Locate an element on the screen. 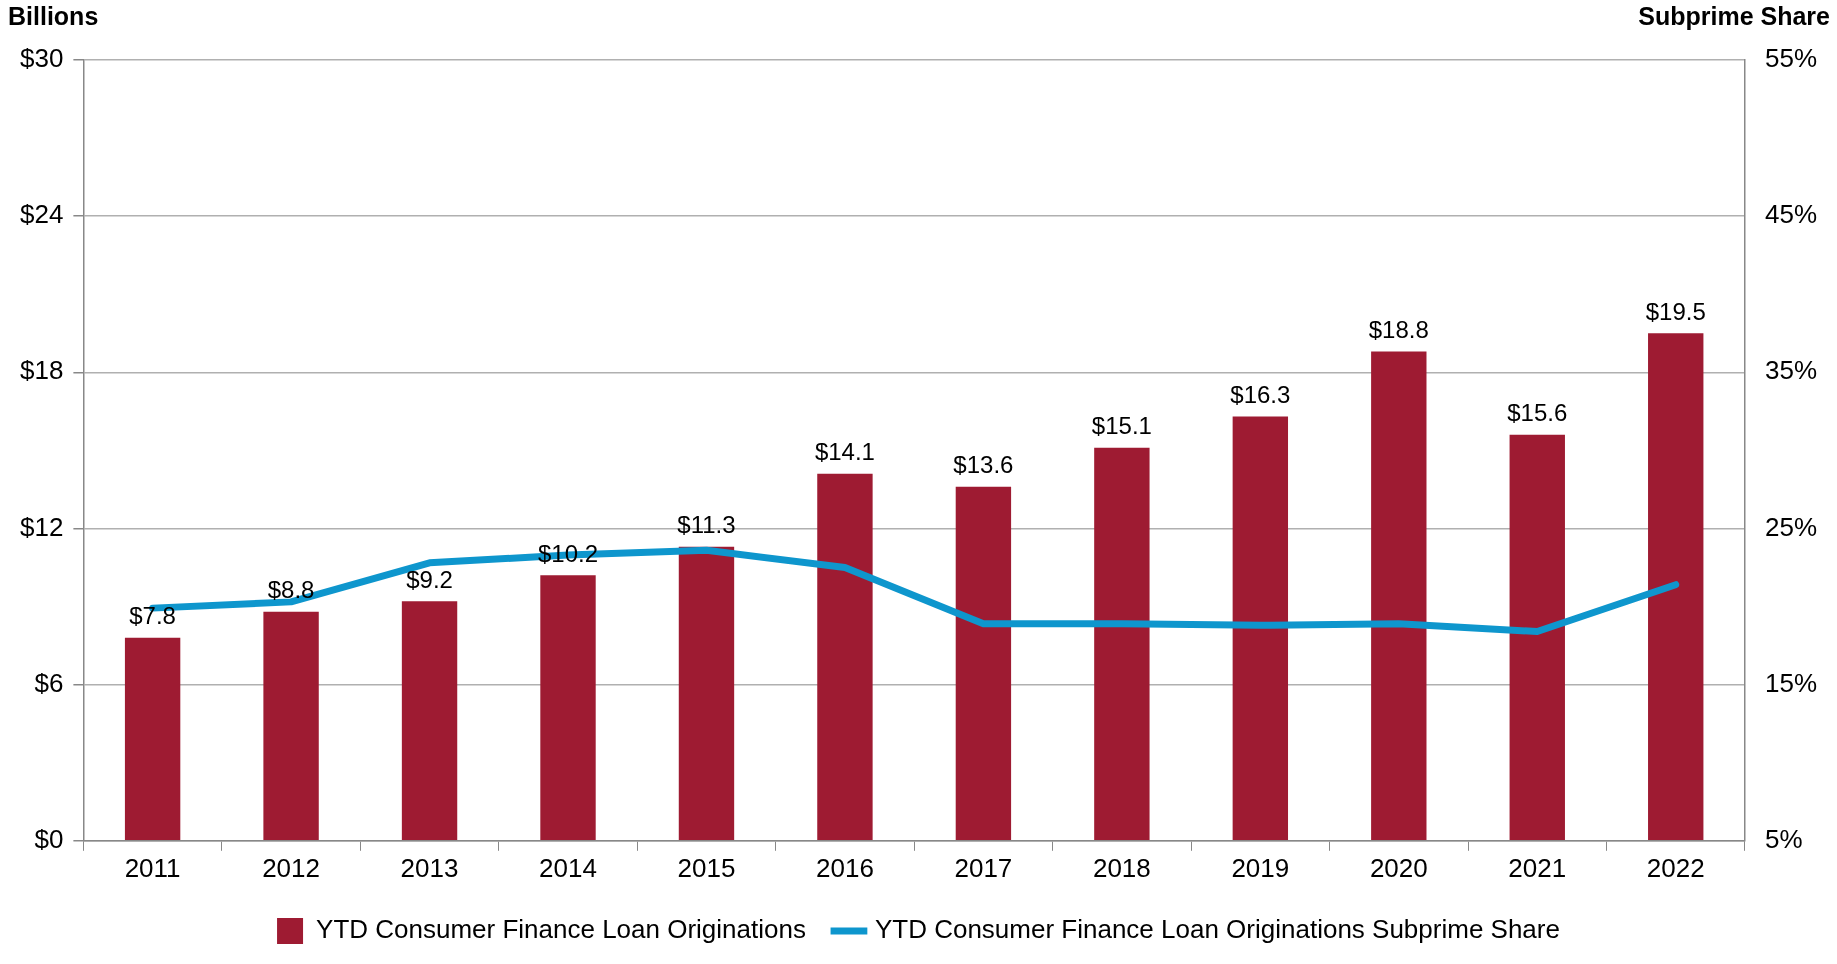 The height and width of the screenshot is (964, 1837). y-tick-label: $30 is located at coordinates (41, 58).